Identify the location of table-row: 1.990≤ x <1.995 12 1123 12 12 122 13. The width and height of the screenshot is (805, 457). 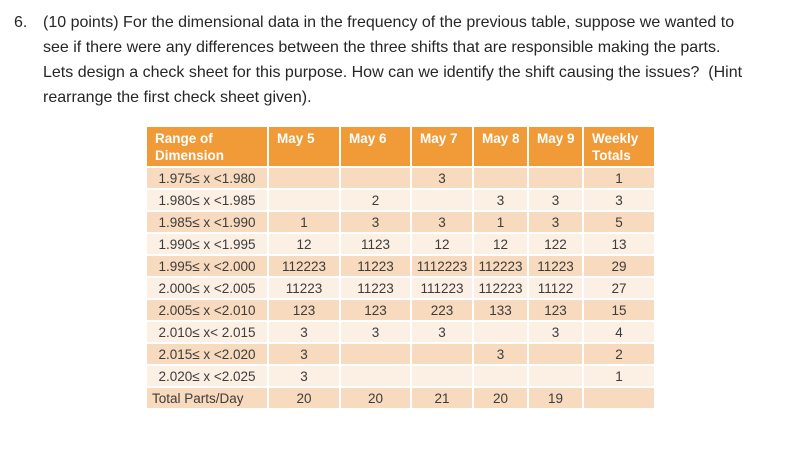
(400, 244).